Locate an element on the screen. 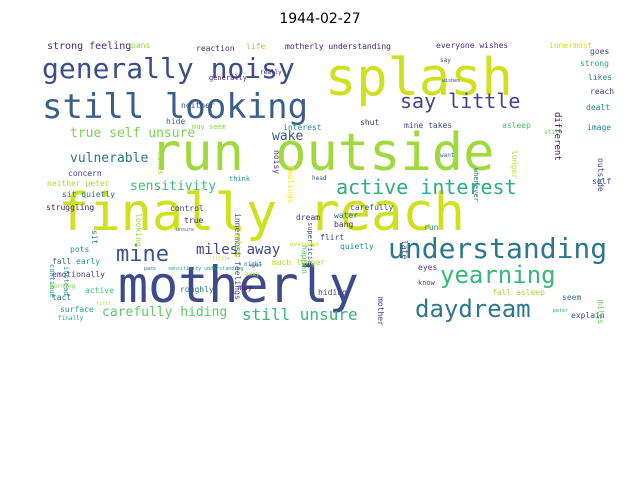  word-mark: looking is located at coordinates (138, 230).